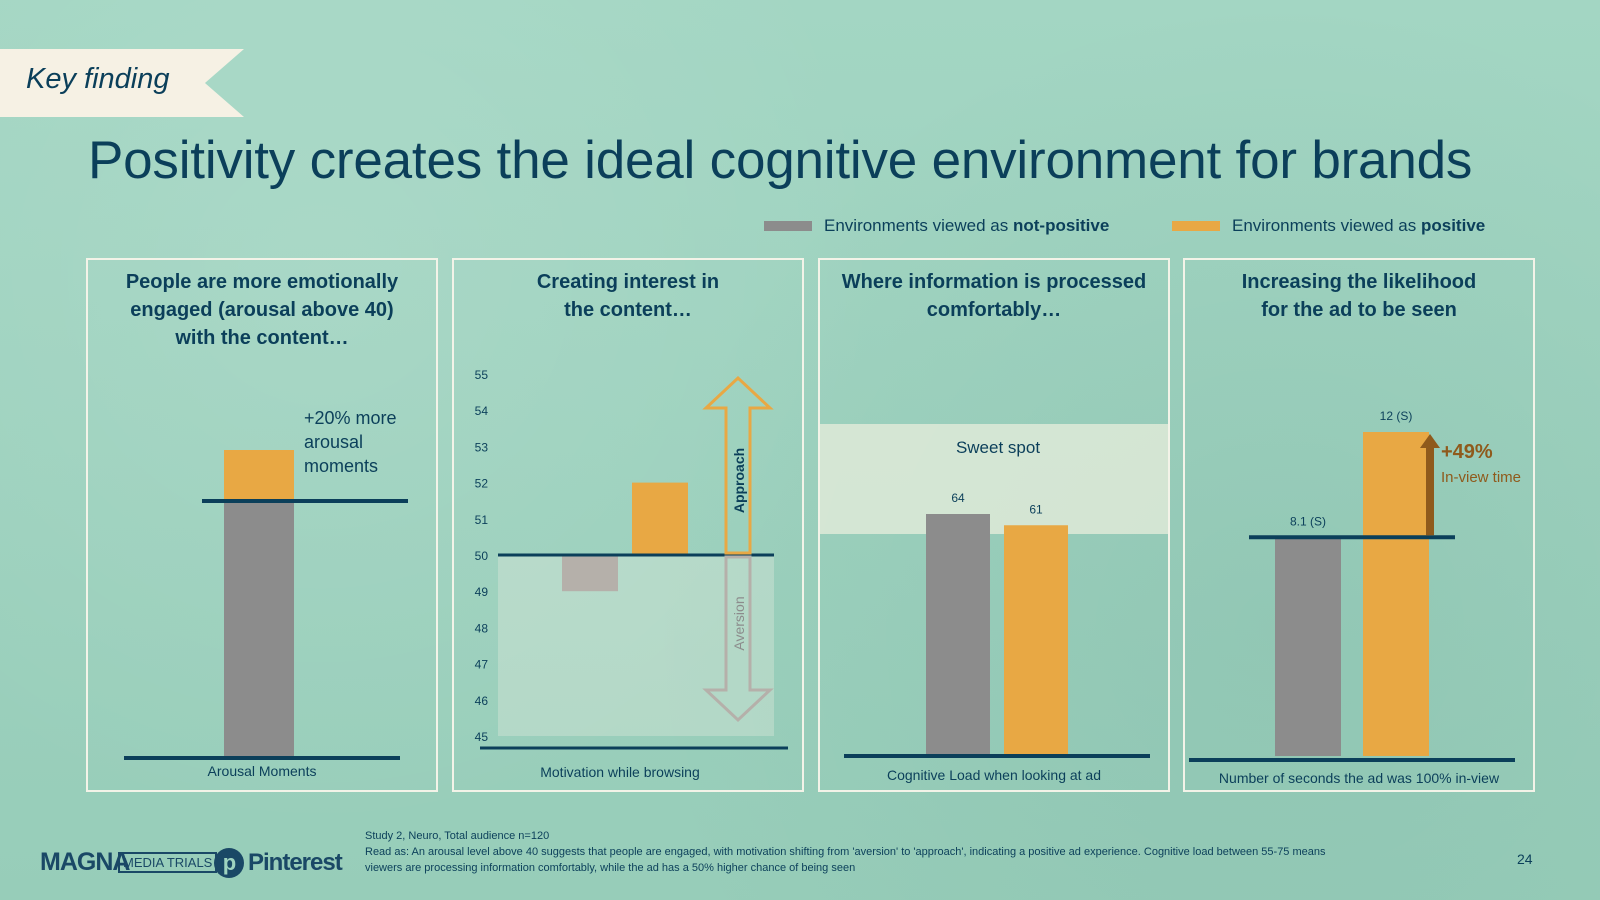  I want to click on y-tick-label: 46, so click(482, 701).